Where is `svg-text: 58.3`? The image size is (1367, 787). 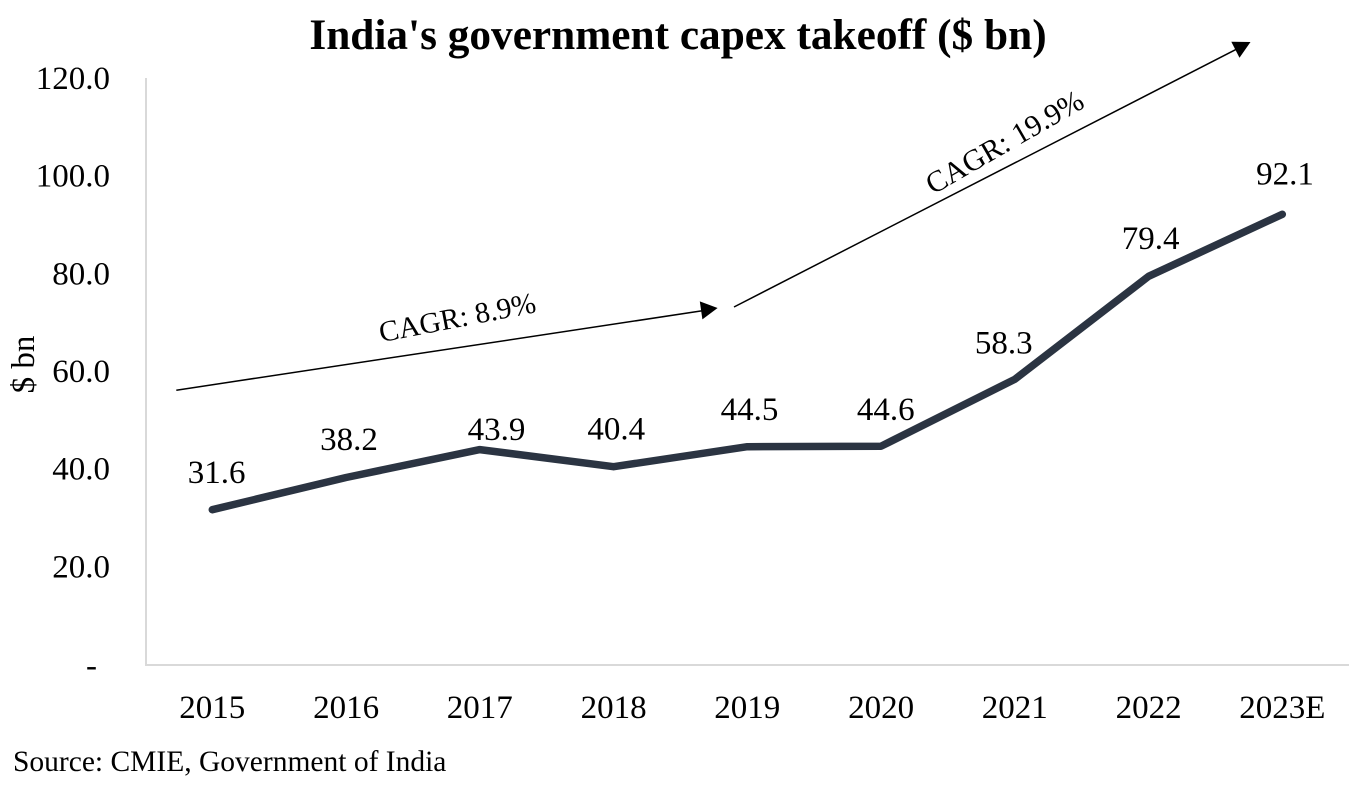 svg-text: 58.3 is located at coordinates (1004, 344).